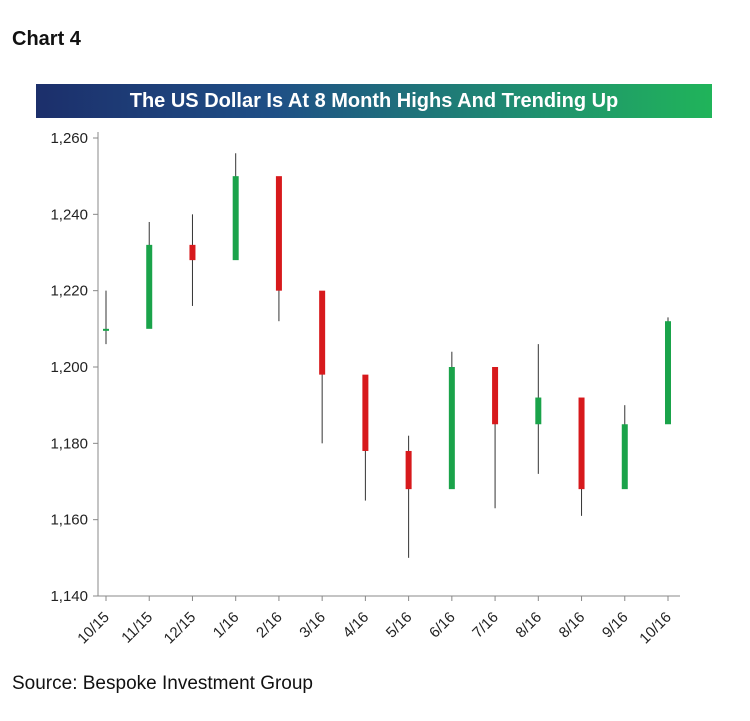 The width and height of the screenshot is (750, 721). What do you see at coordinates (399, 625) in the screenshot?
I see `x-tick-label: 5/16` at bounding box center [399, 625].